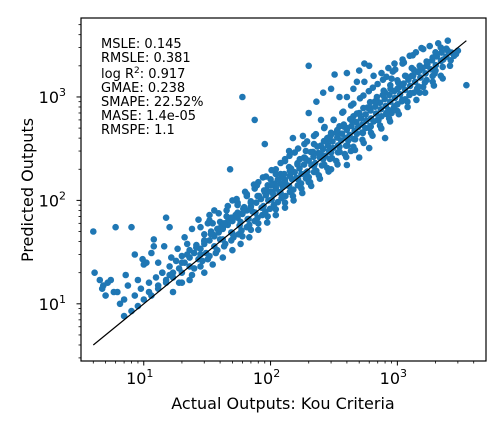  I want to click on x-tick-label: 102, so click(266, 377).